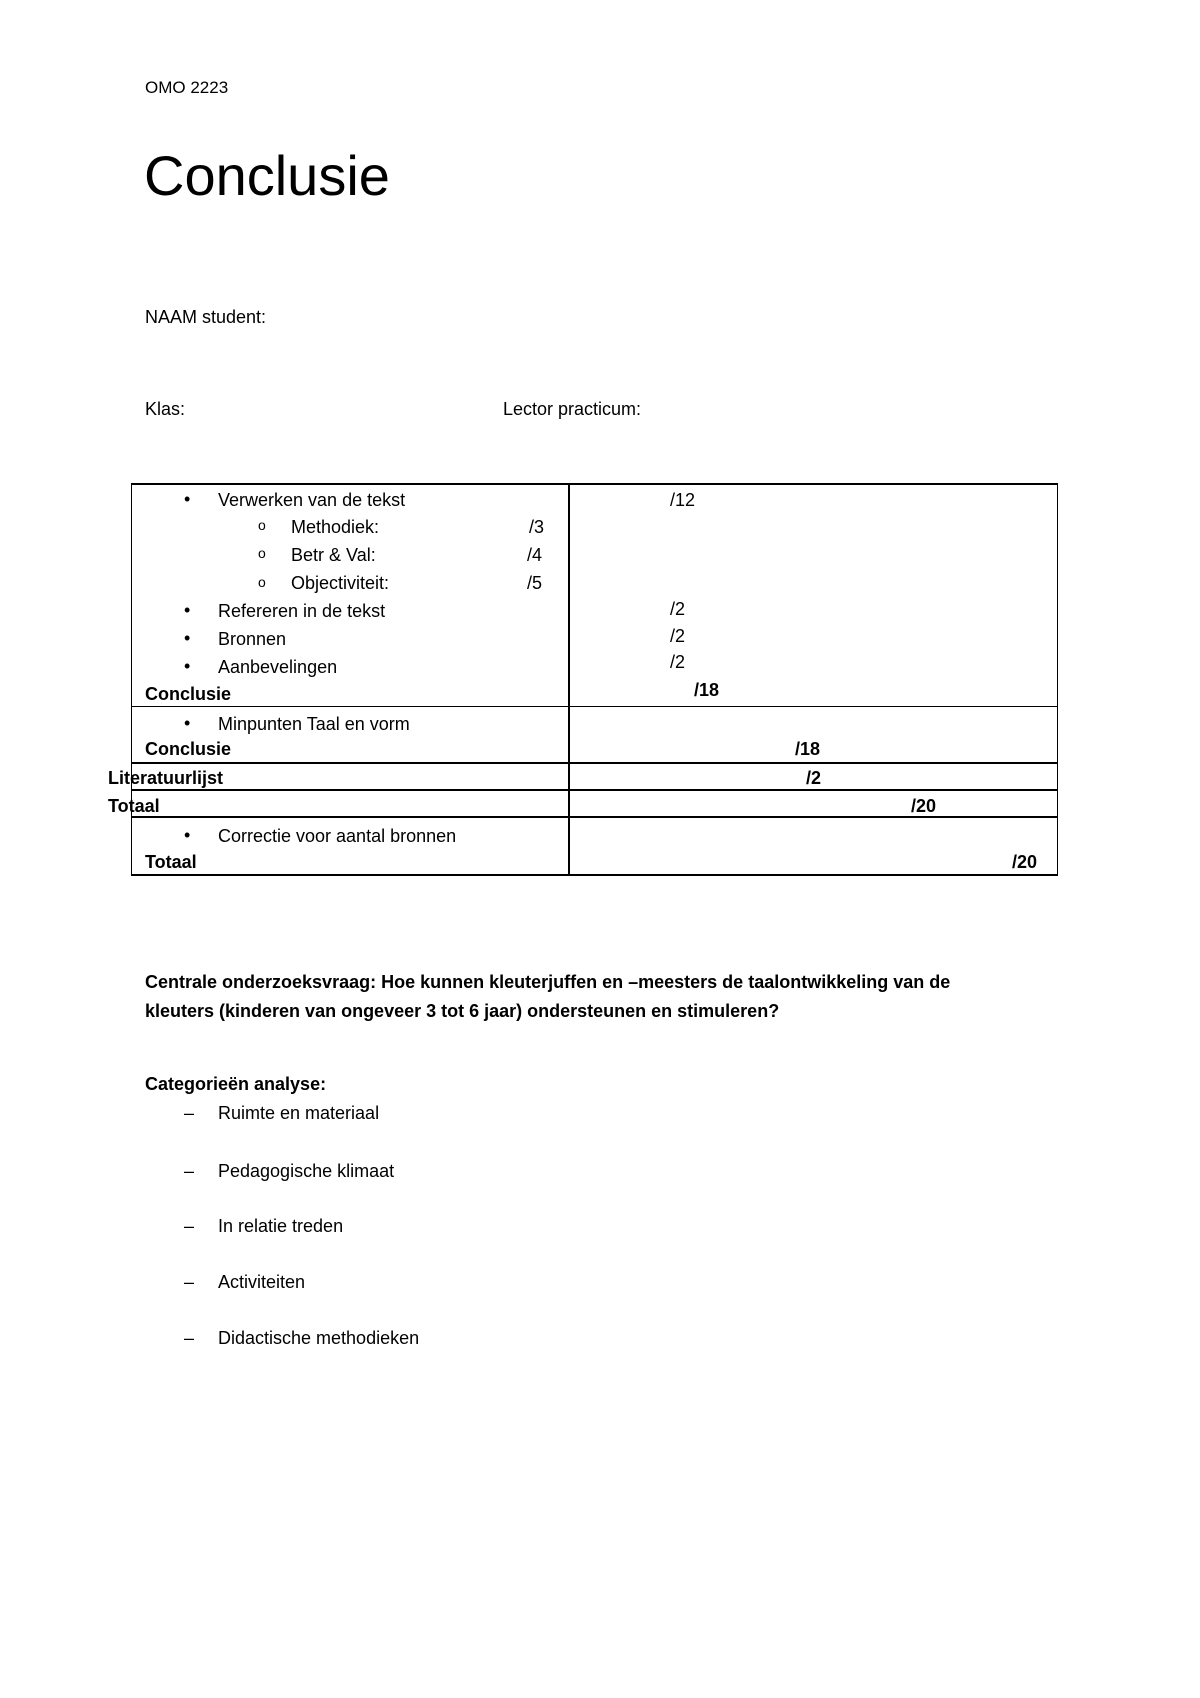  I want to click on list-item: In relatie treden, so click(281, 1226).